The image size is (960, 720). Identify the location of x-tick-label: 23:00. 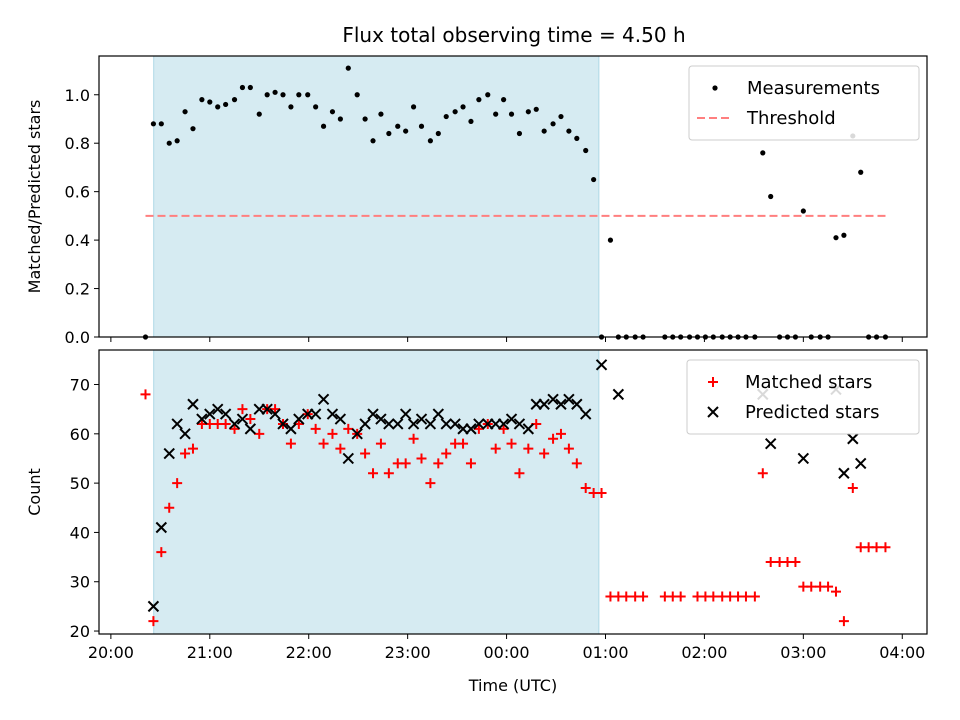
(408, 652).